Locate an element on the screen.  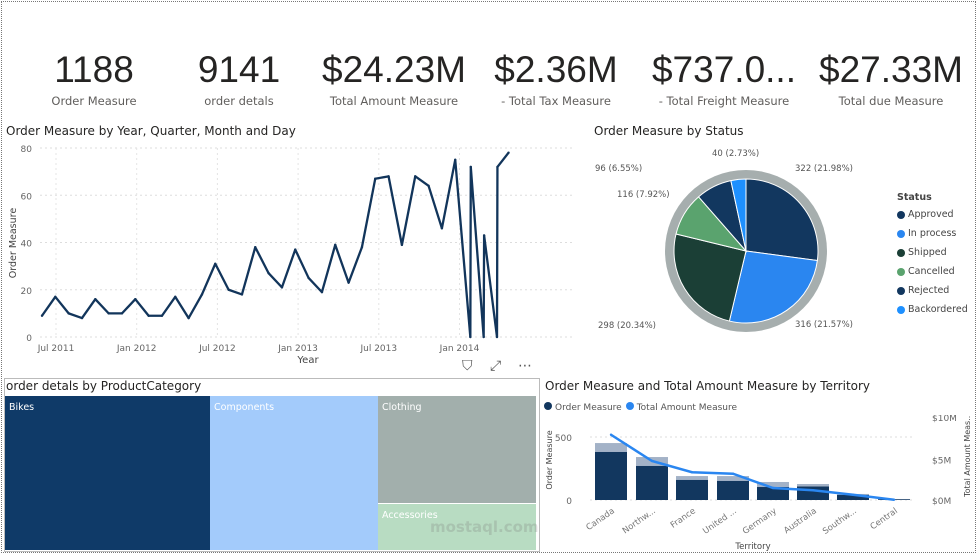
kpi-card: $24.23M Total Amount Measure is located at coordinates (394, 78).